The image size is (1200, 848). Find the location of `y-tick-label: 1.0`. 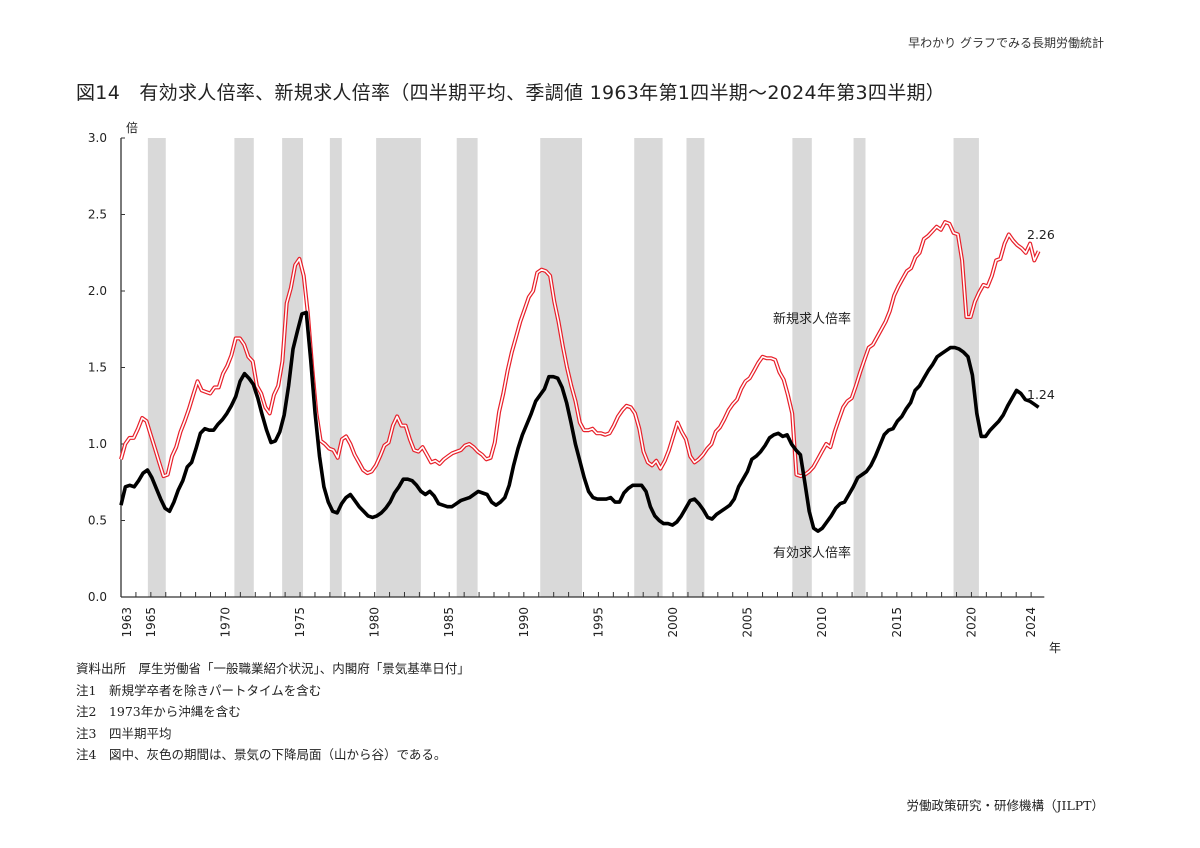

y-tick-label: 1.0 is located at coordinates (97, 444).